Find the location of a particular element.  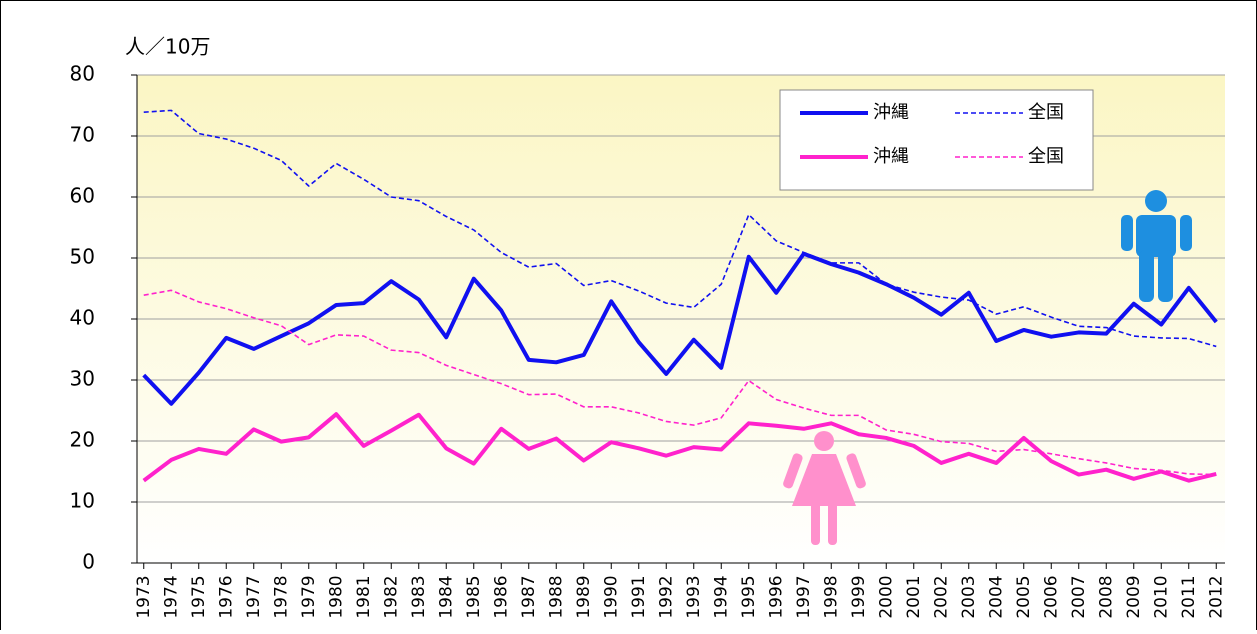

x-tick-label: 1994 is located at coordinates (721, 596).